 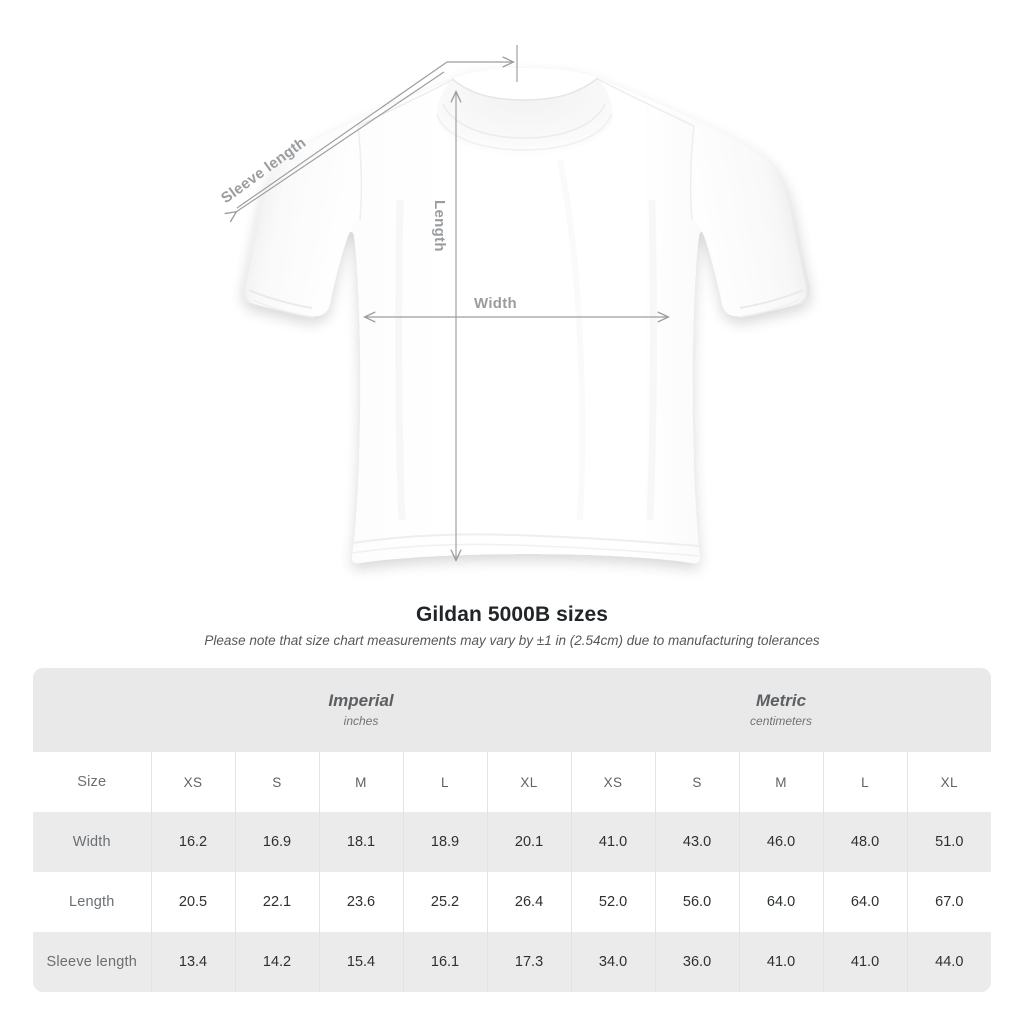 What do you see at coordinates (361, 721) in the screenshot?
I see `unit-sub-imperial: inches` at bounding box center [361, 721].